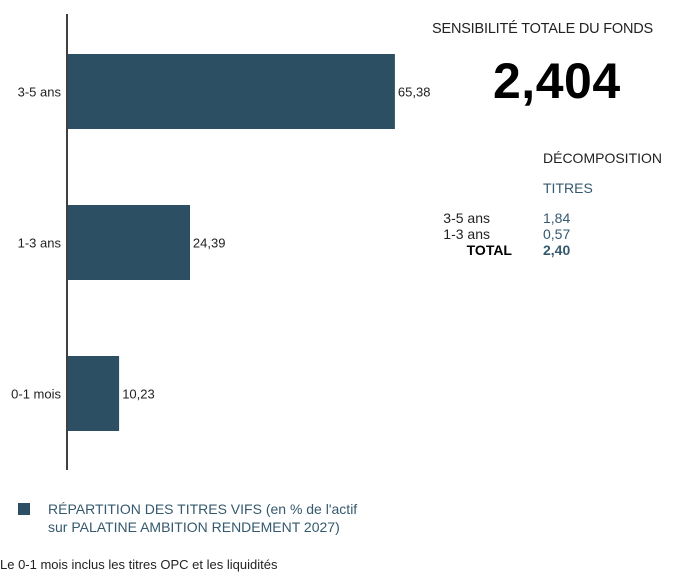 This screenshot has width=682, height=574. What do you see at coordinates (557, 218) in the screenshot?
I see `decomposition-row-value: 1,84` at bounding box center [557, 218].